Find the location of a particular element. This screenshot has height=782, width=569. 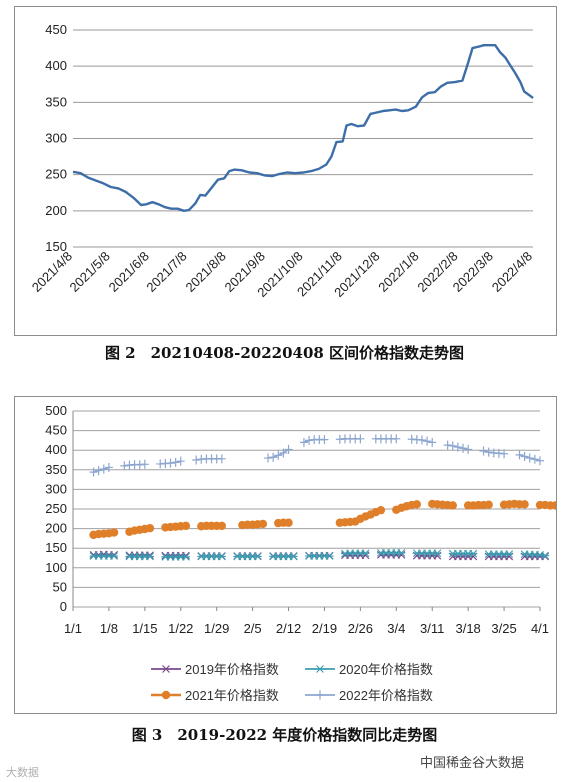

y-tick-label: 50 is located at coordinates (60, 586).